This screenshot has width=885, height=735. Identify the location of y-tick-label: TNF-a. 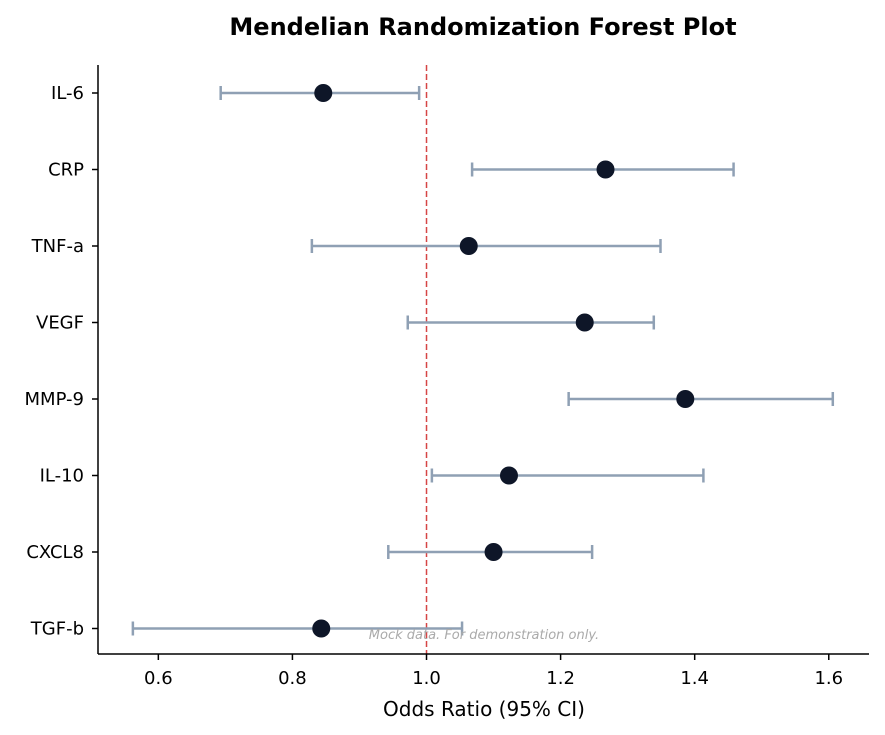
(57, 246).